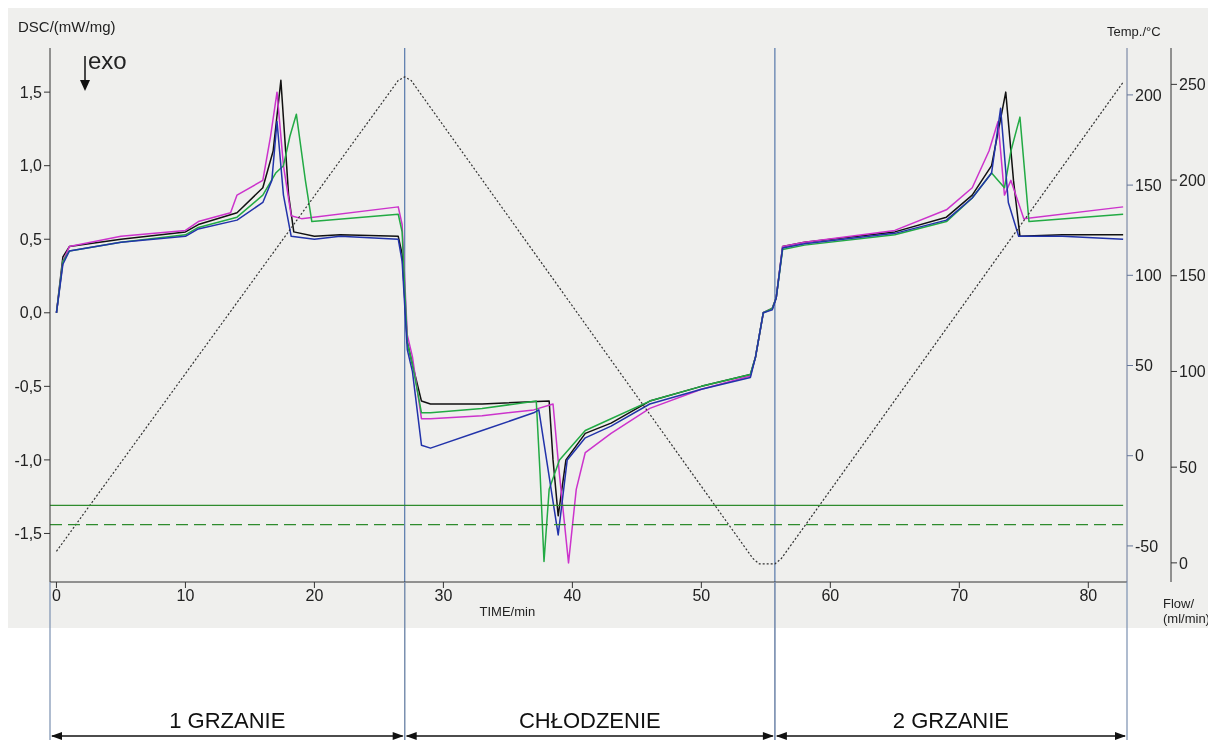 This screenshot has height=744, width=1208. Describe the element at coordinates (951, 720) in the screenshot. I see `text: 2 GRZANIE` at that location.